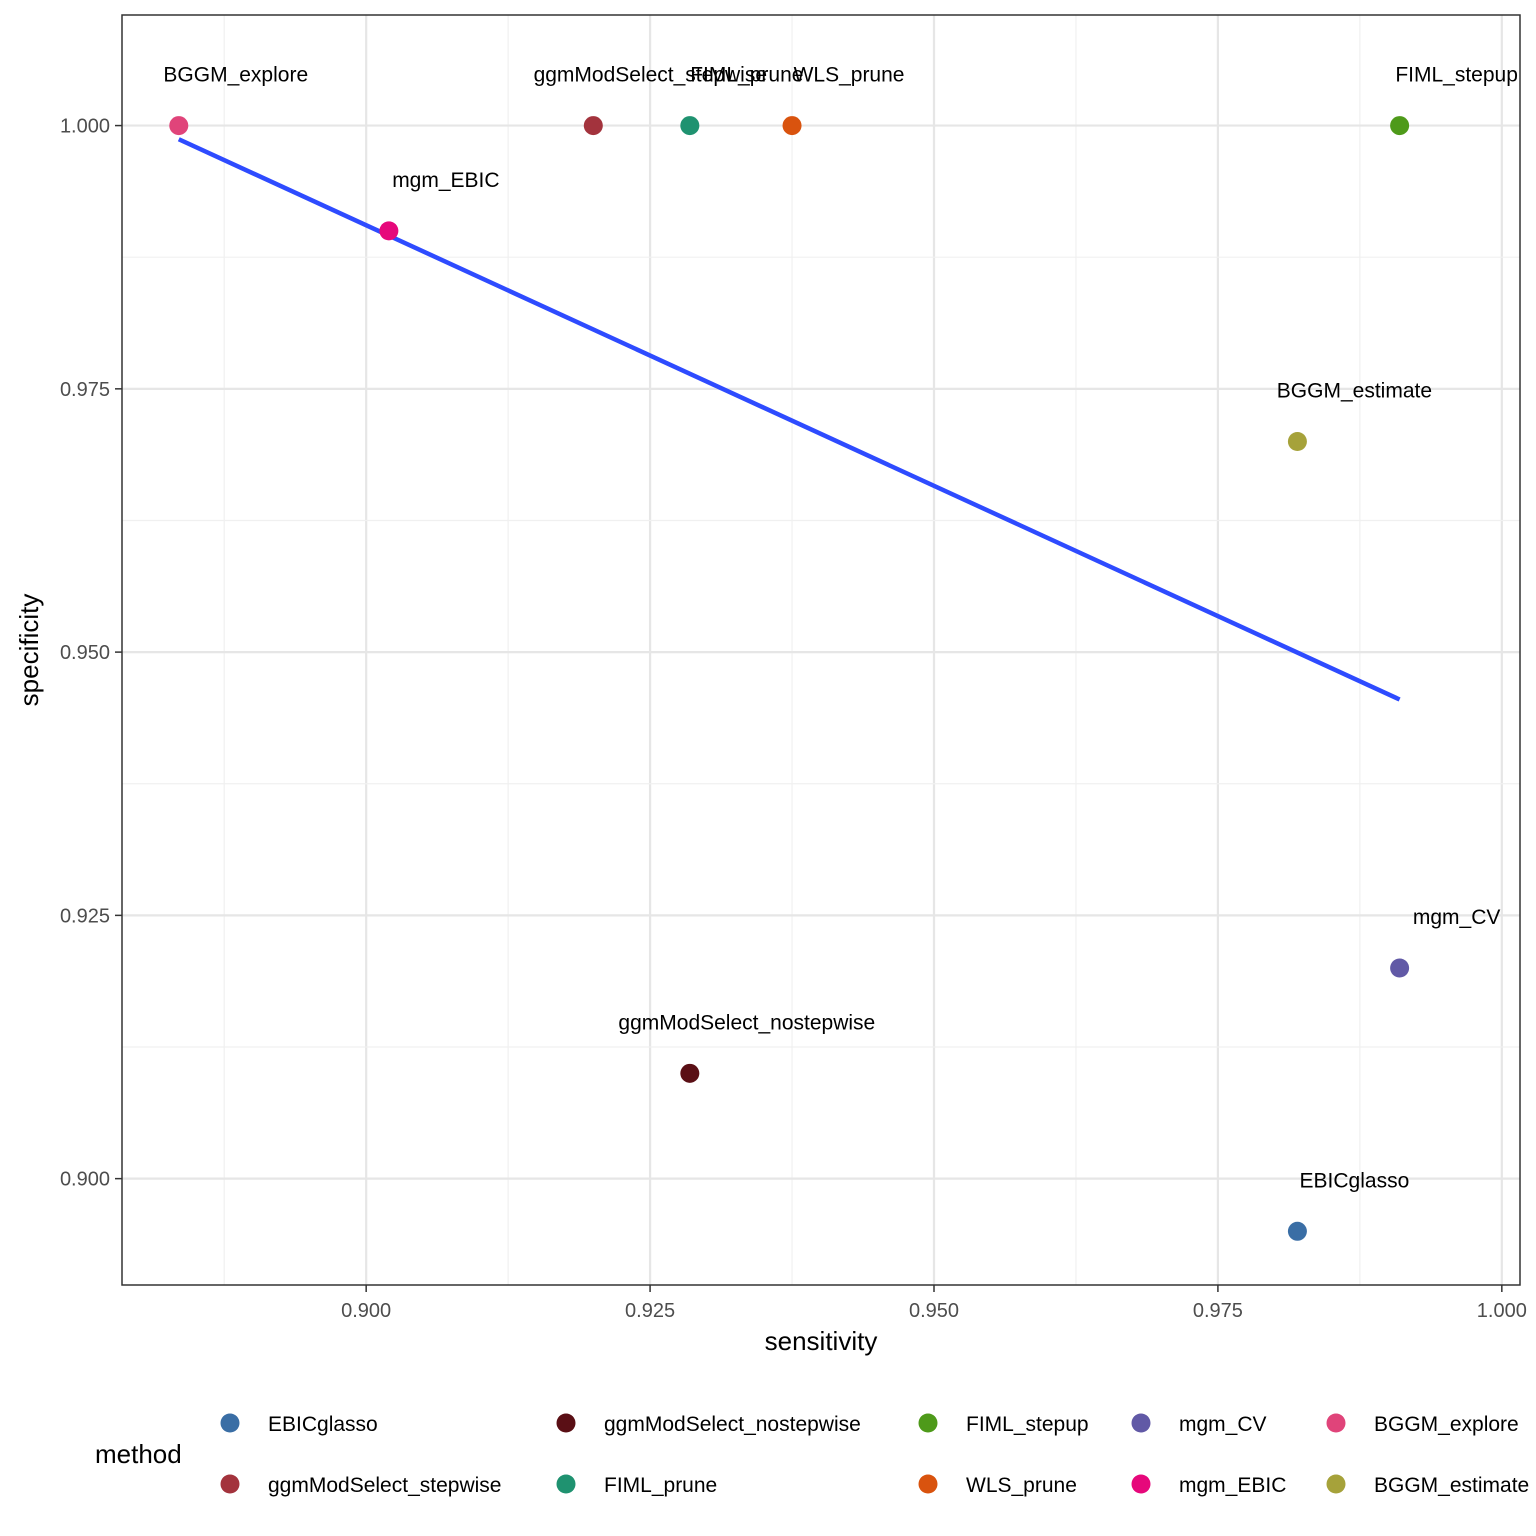 The height and width of the screenshot is (1536, 1536). Describe the element at coordinates (1457, 917) in the screenshot. I see `point-label: mgm_CV` at that location.